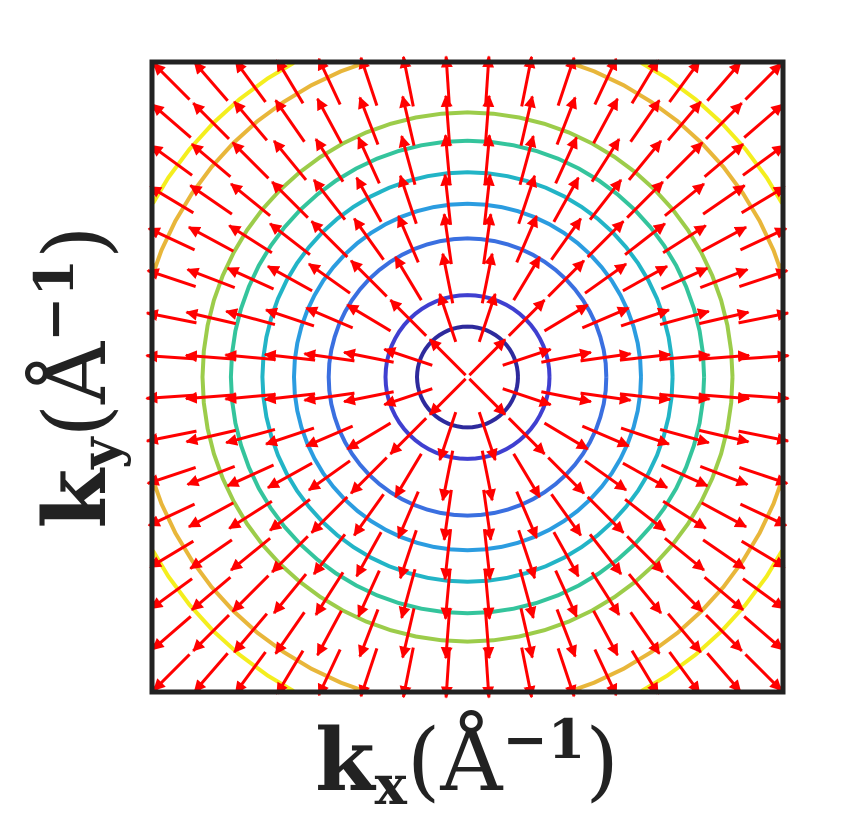 The height and width of the screenshot is (828, 855). What do you see at coordinates (602, 761) in the screenshot?
I see `x-label-close: )` at bounding box center [602, 761].